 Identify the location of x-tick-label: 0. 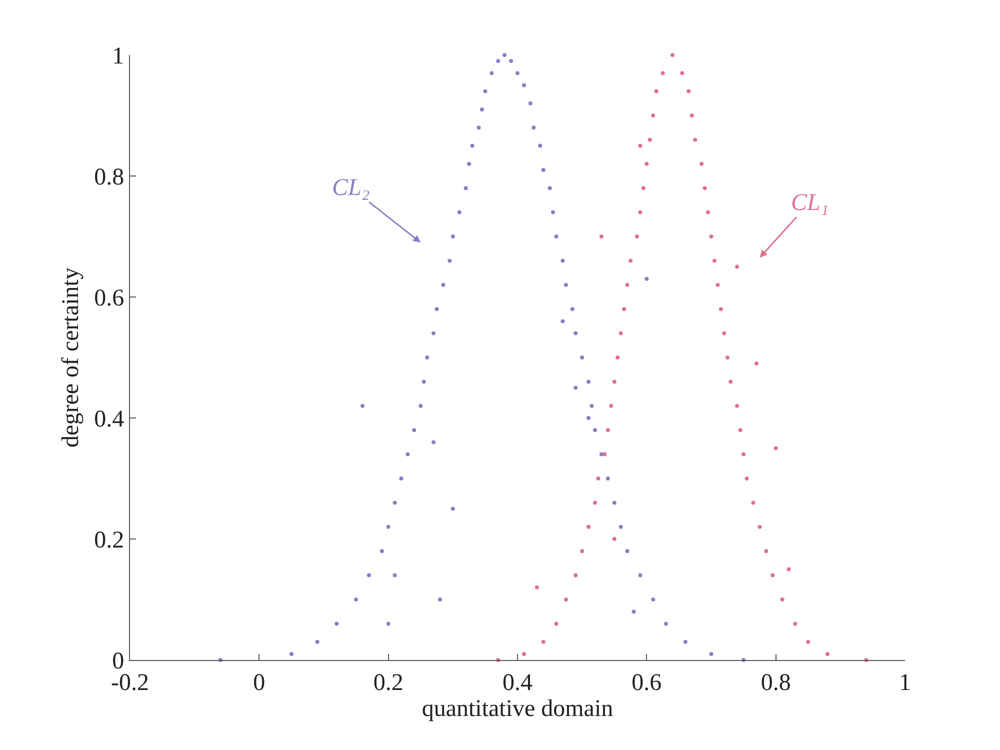
(259, 683).